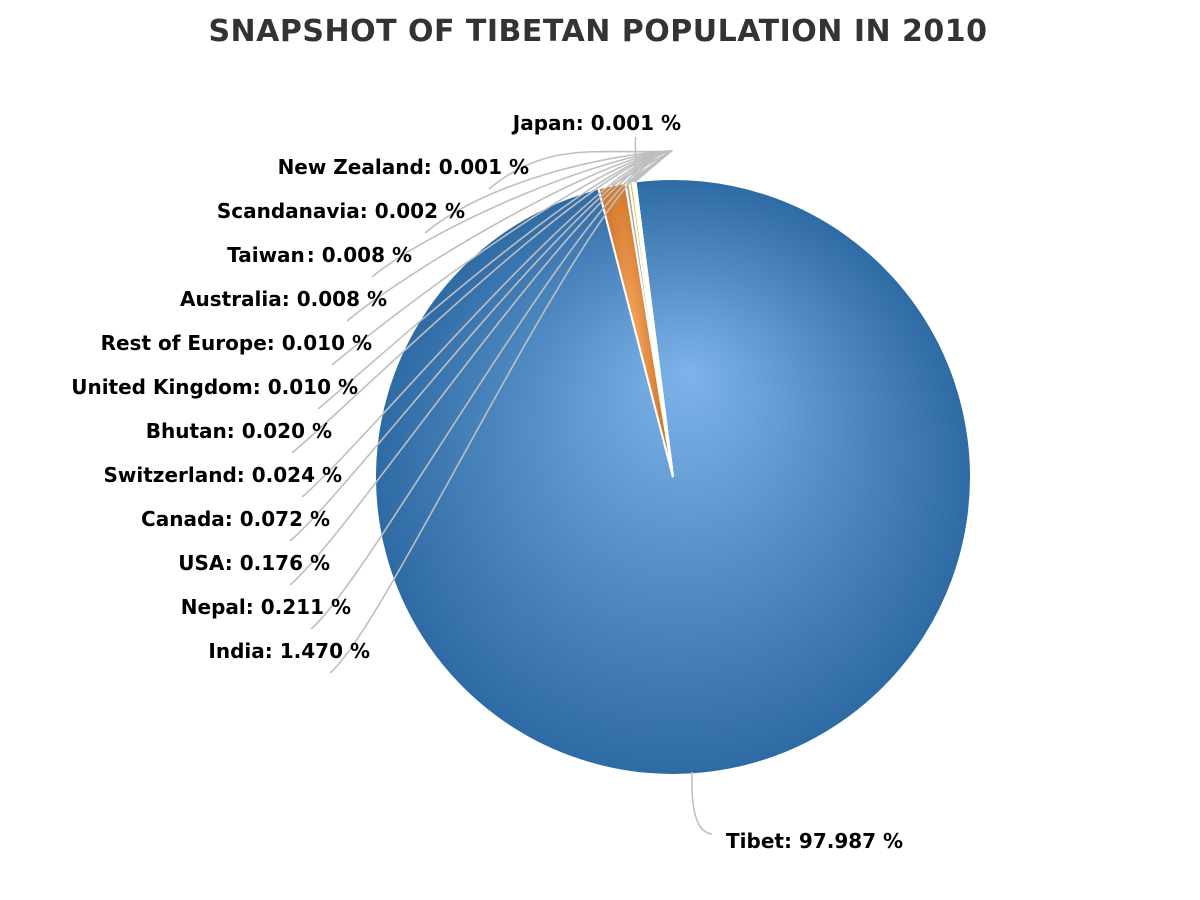 This screenshot has width=1200, height=900. Describe the element at coordinates (814, 841) in the screenshot. I see `data-label-tibet: Tibet: 97.987 %` at that location.